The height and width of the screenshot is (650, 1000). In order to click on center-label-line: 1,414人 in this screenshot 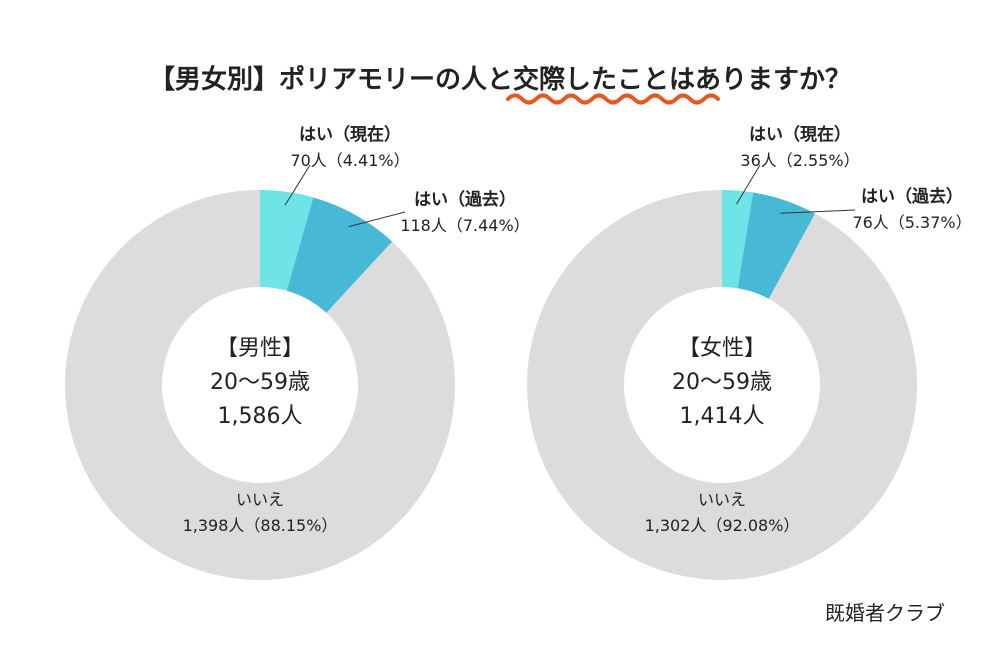, I will do `click(722, 416)`.